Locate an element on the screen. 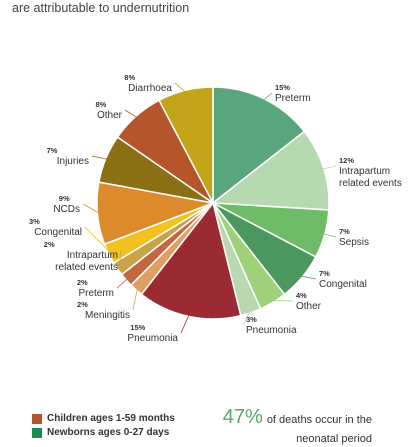 The image size is (408, 447). legend-swatch-children is located at coordinates (37, 419).